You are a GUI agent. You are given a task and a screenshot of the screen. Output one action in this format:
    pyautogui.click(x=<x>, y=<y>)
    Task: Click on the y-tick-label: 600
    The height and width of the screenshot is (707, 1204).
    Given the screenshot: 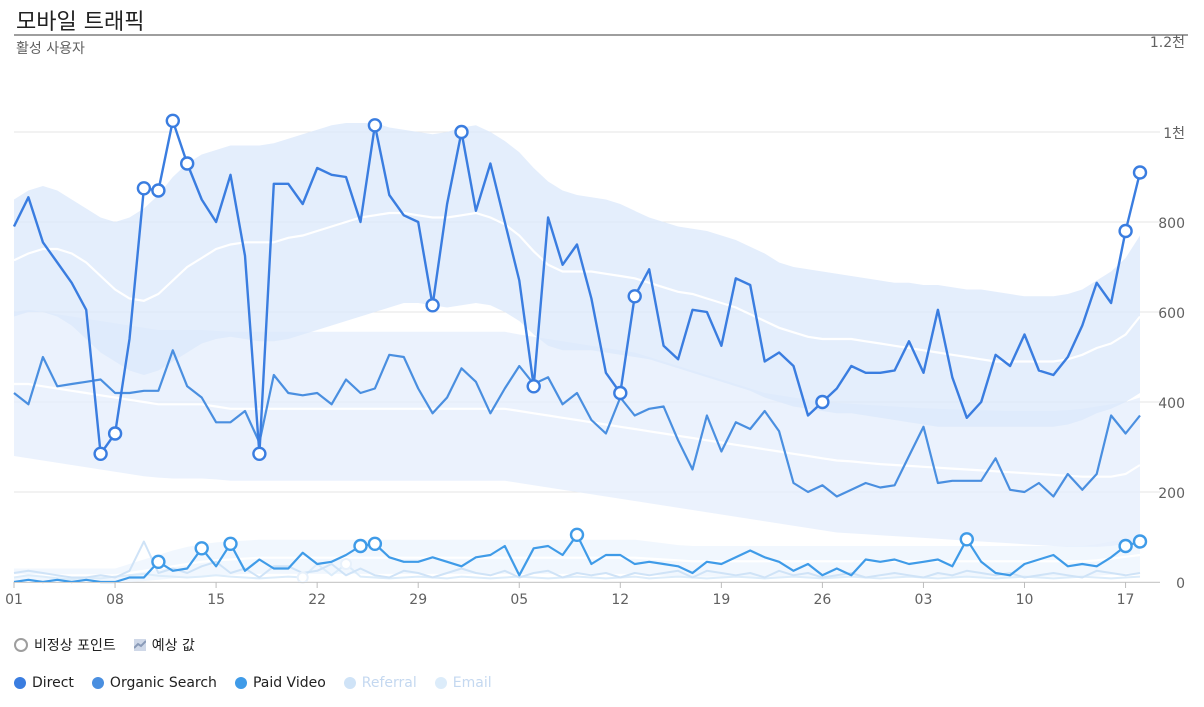 What is the action you would take?
    pyautogui.click(x=1171, y=314)
    